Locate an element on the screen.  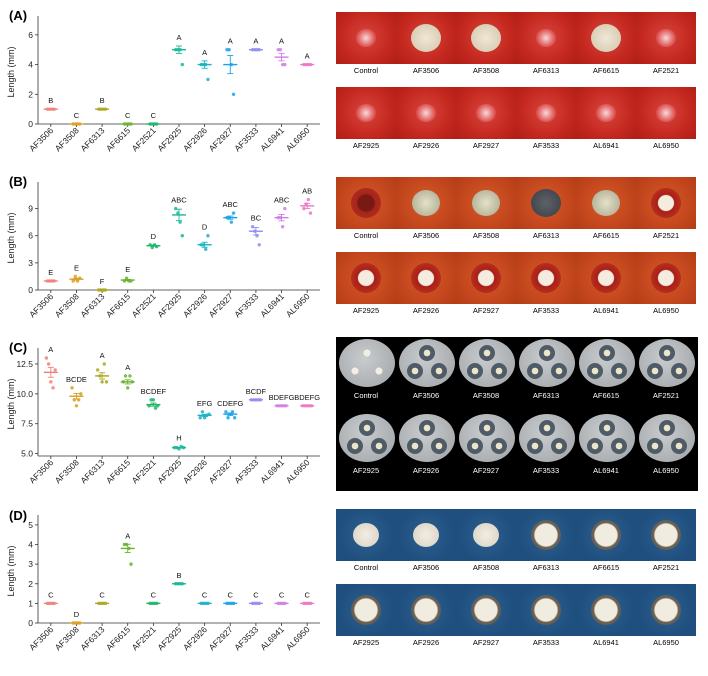
y-tick-label: 5 is located at coordinates (30, 525).